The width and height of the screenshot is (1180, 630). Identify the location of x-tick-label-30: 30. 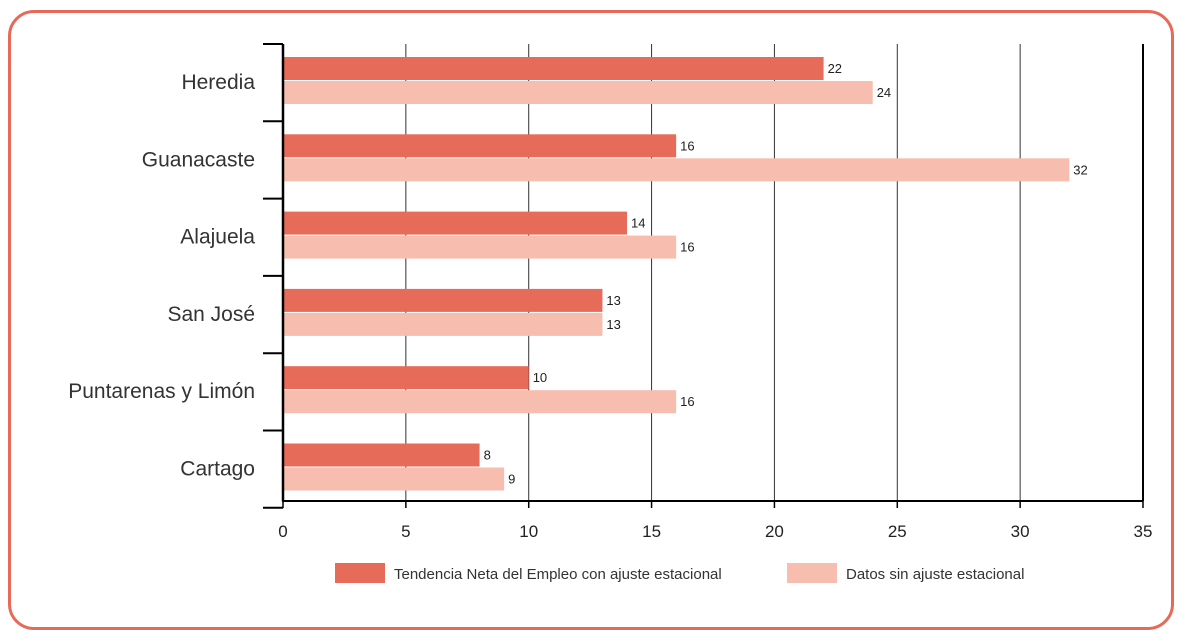
(1020, 531).